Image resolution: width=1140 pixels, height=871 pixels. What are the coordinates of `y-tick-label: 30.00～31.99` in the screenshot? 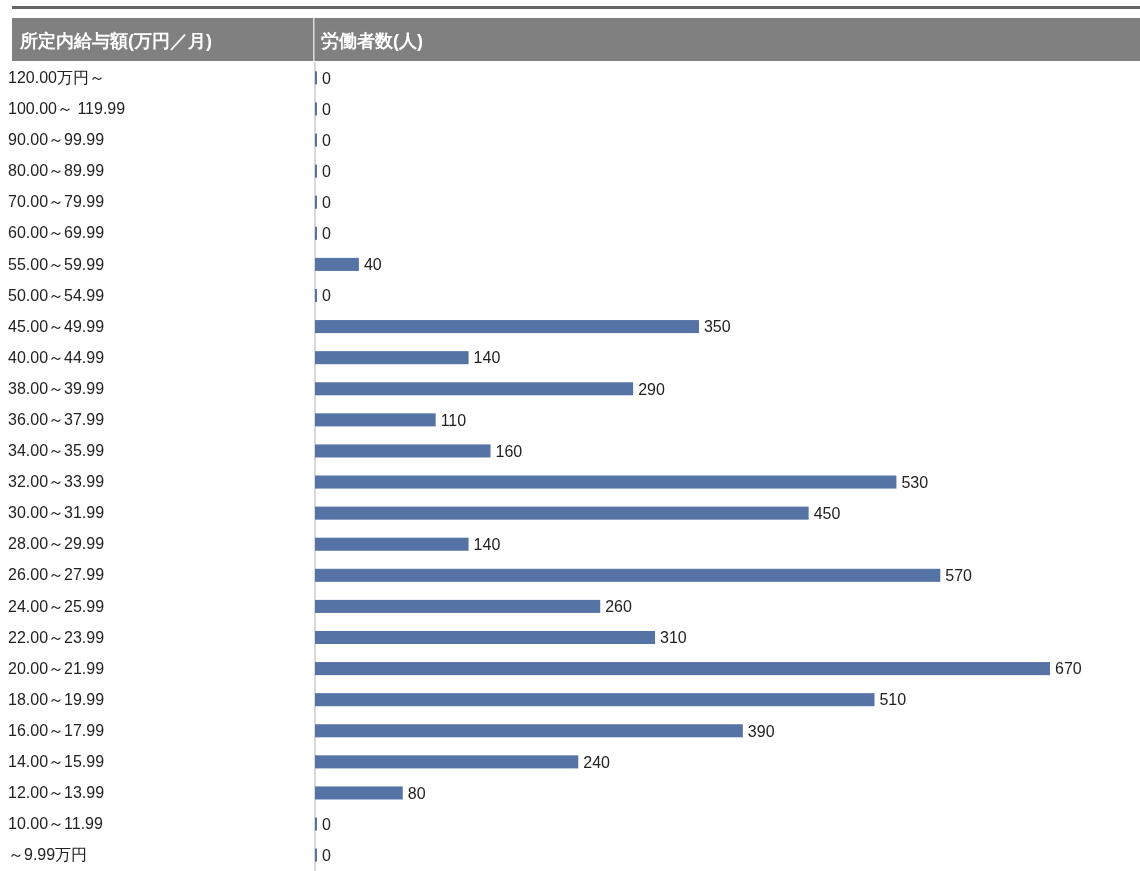 It's located at (56, 513).